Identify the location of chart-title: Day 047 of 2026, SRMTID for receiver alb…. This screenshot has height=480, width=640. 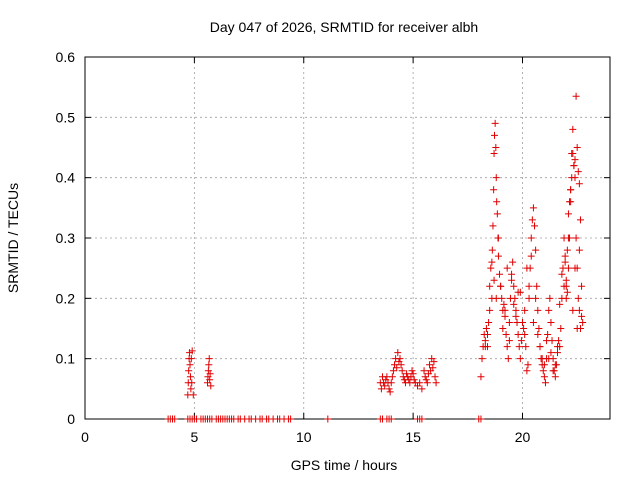
(344, 27).